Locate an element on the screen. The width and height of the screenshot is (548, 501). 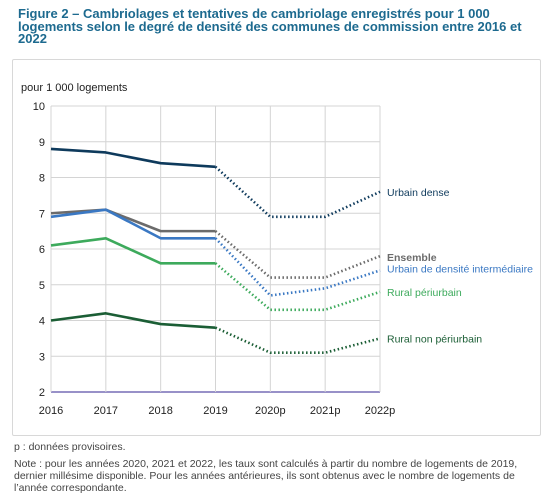
series-label: Rural non périurbain is located at coordinates (434, 339).